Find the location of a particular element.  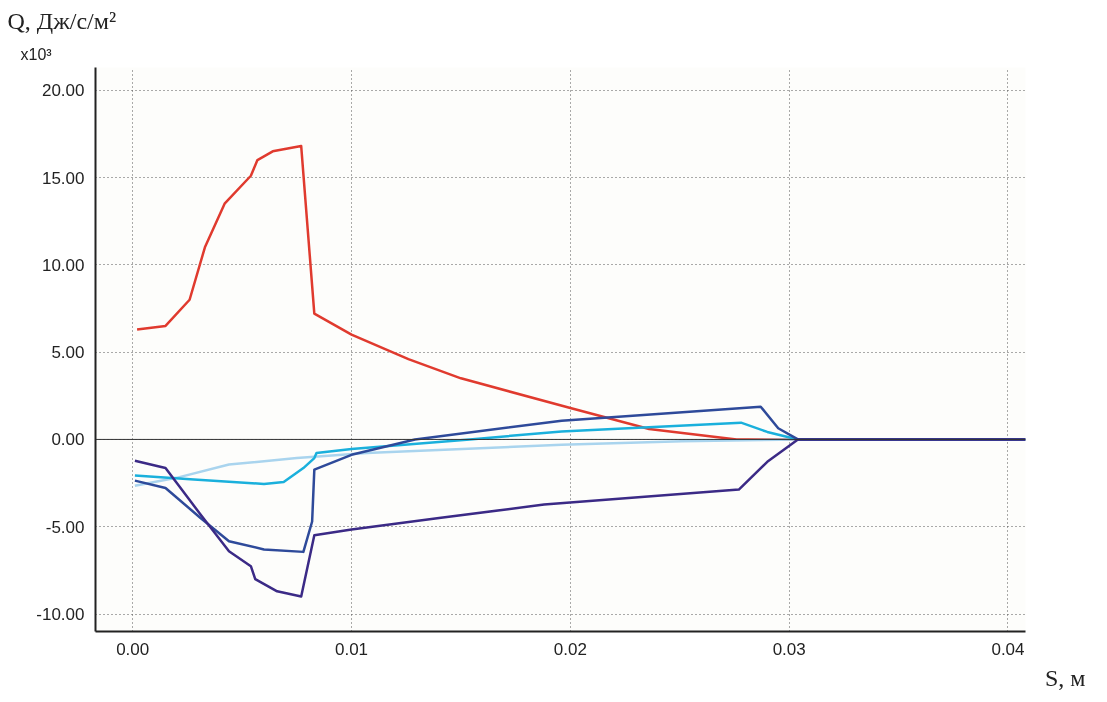

x-axis-title: S, м is located at coordinates (1065, 677).